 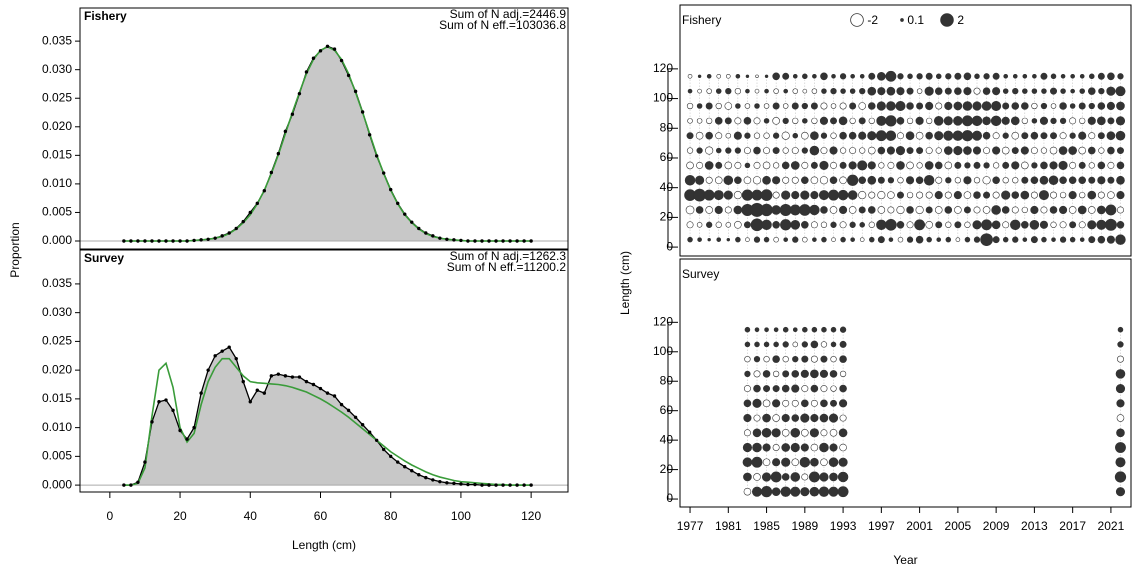 What do you see at coordinates (531, 516) in the screenshot?
I see `x-tick-label: 120` at bounding box center [531, 516].